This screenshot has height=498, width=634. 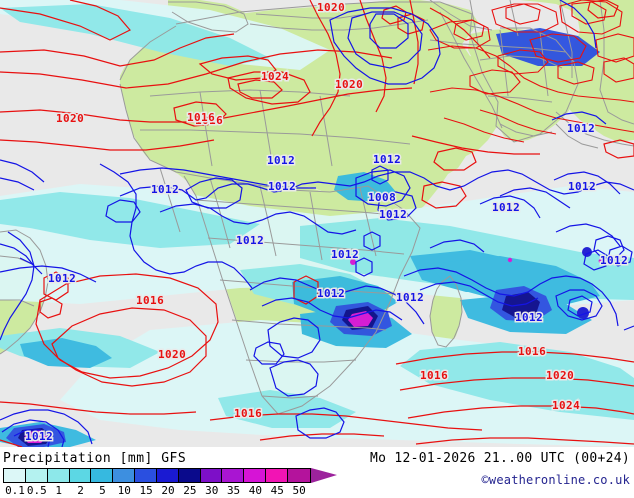 What do you see at coordinates (555, 480) in the screenshot?
I see `copyright-notice: ©weatheronline.co.uk` at bounding box center [555, 480].